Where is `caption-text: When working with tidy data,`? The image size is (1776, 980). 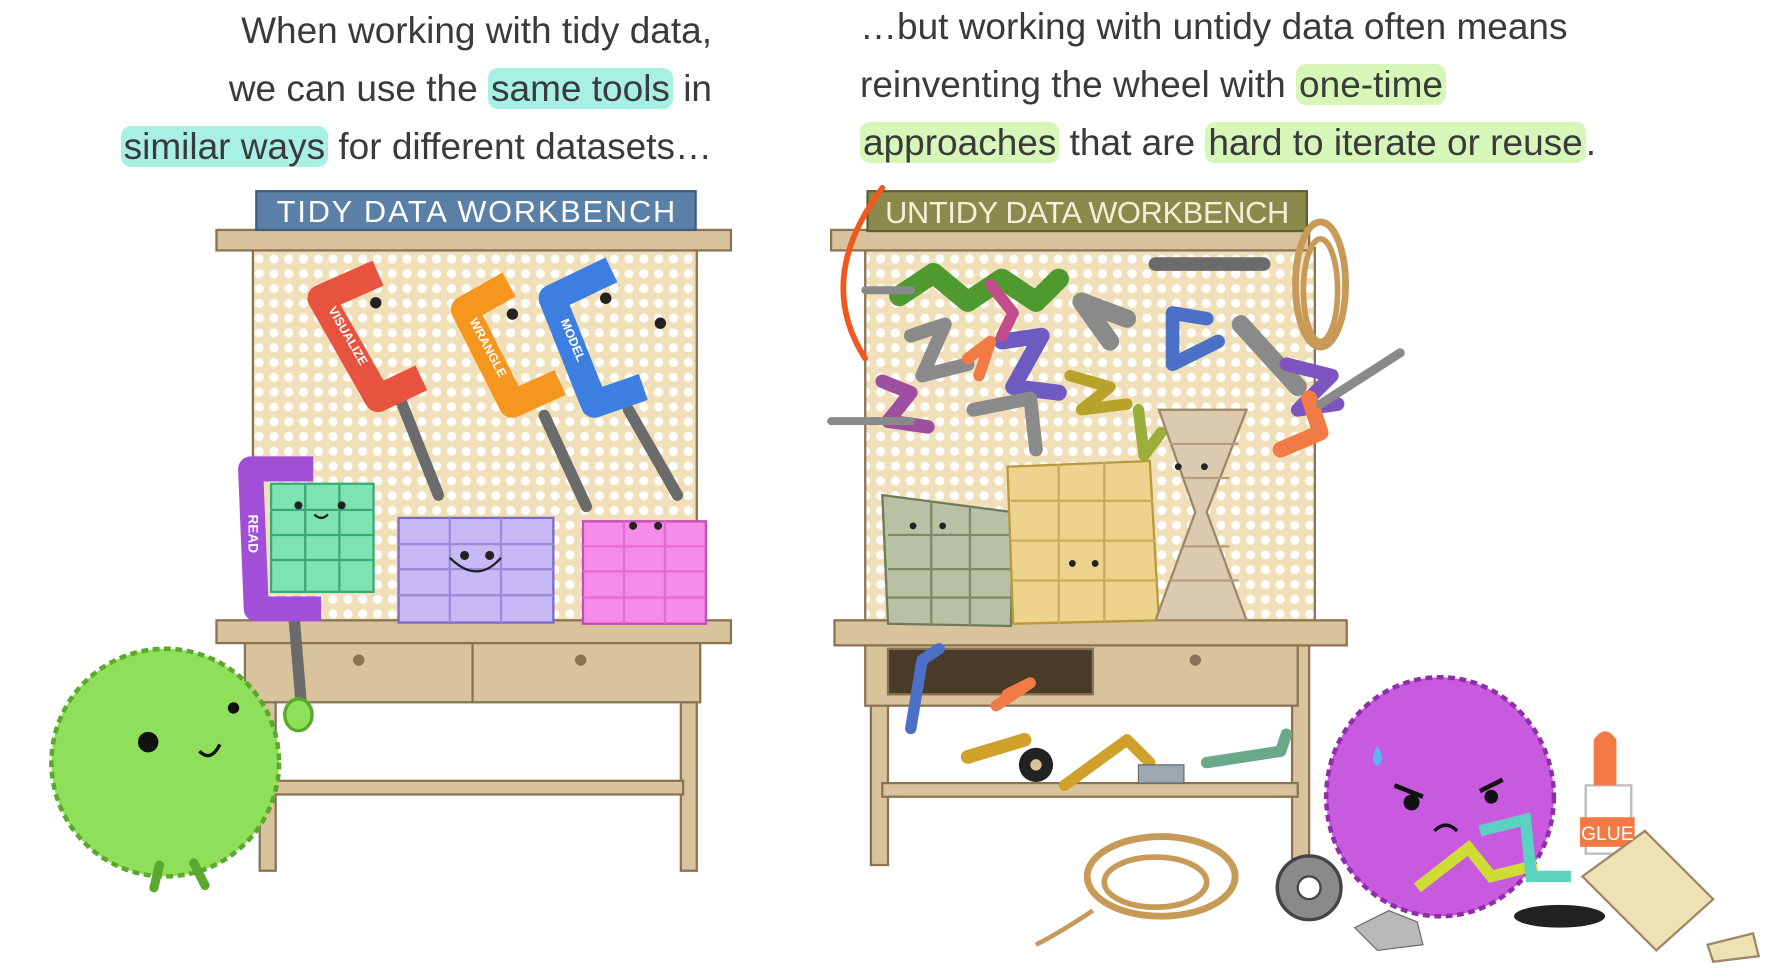 caption-text: When working with tidy data, is located at coordinates (476, 30).